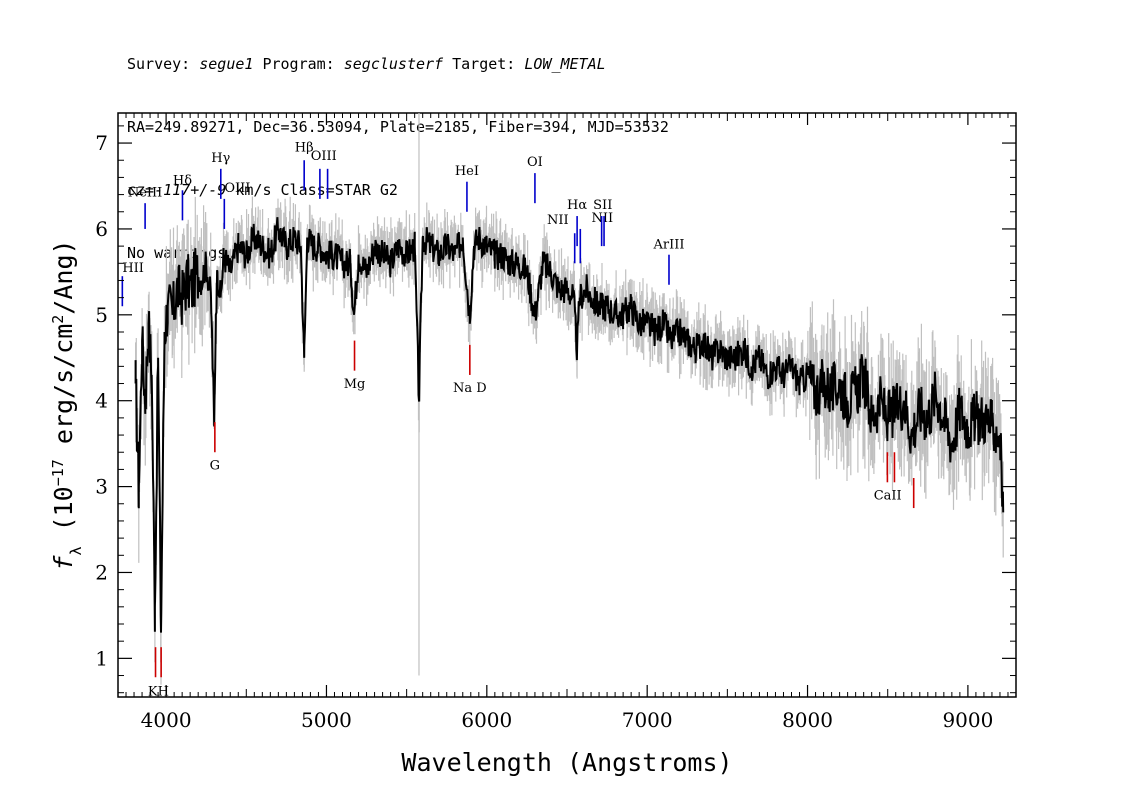 This screenshot has height=810, width=1134. What do you see at coordinates (565, 64) in the screenshot?
I see `header-survey-part: LOW_METAL` at bounding box center [565, 64].